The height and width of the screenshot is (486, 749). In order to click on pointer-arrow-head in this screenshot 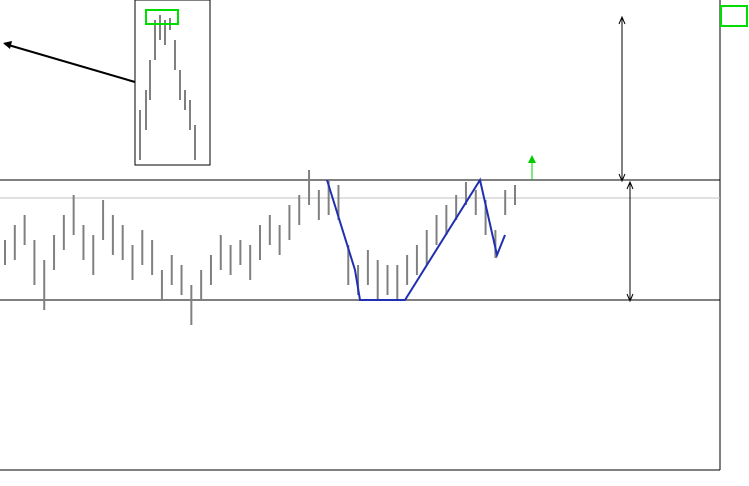, I will do `click(7, 45)`.